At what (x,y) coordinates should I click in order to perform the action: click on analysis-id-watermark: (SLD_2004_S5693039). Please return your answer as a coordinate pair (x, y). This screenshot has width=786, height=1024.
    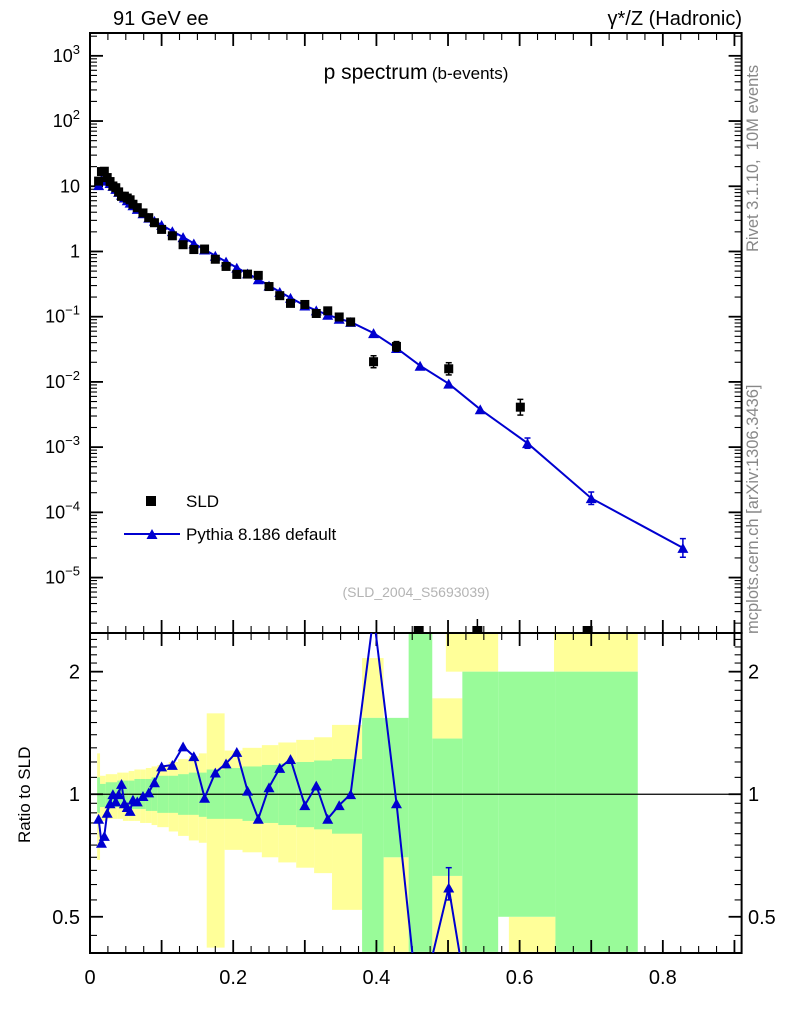
    Looking at the image, I should click on (416, 592).